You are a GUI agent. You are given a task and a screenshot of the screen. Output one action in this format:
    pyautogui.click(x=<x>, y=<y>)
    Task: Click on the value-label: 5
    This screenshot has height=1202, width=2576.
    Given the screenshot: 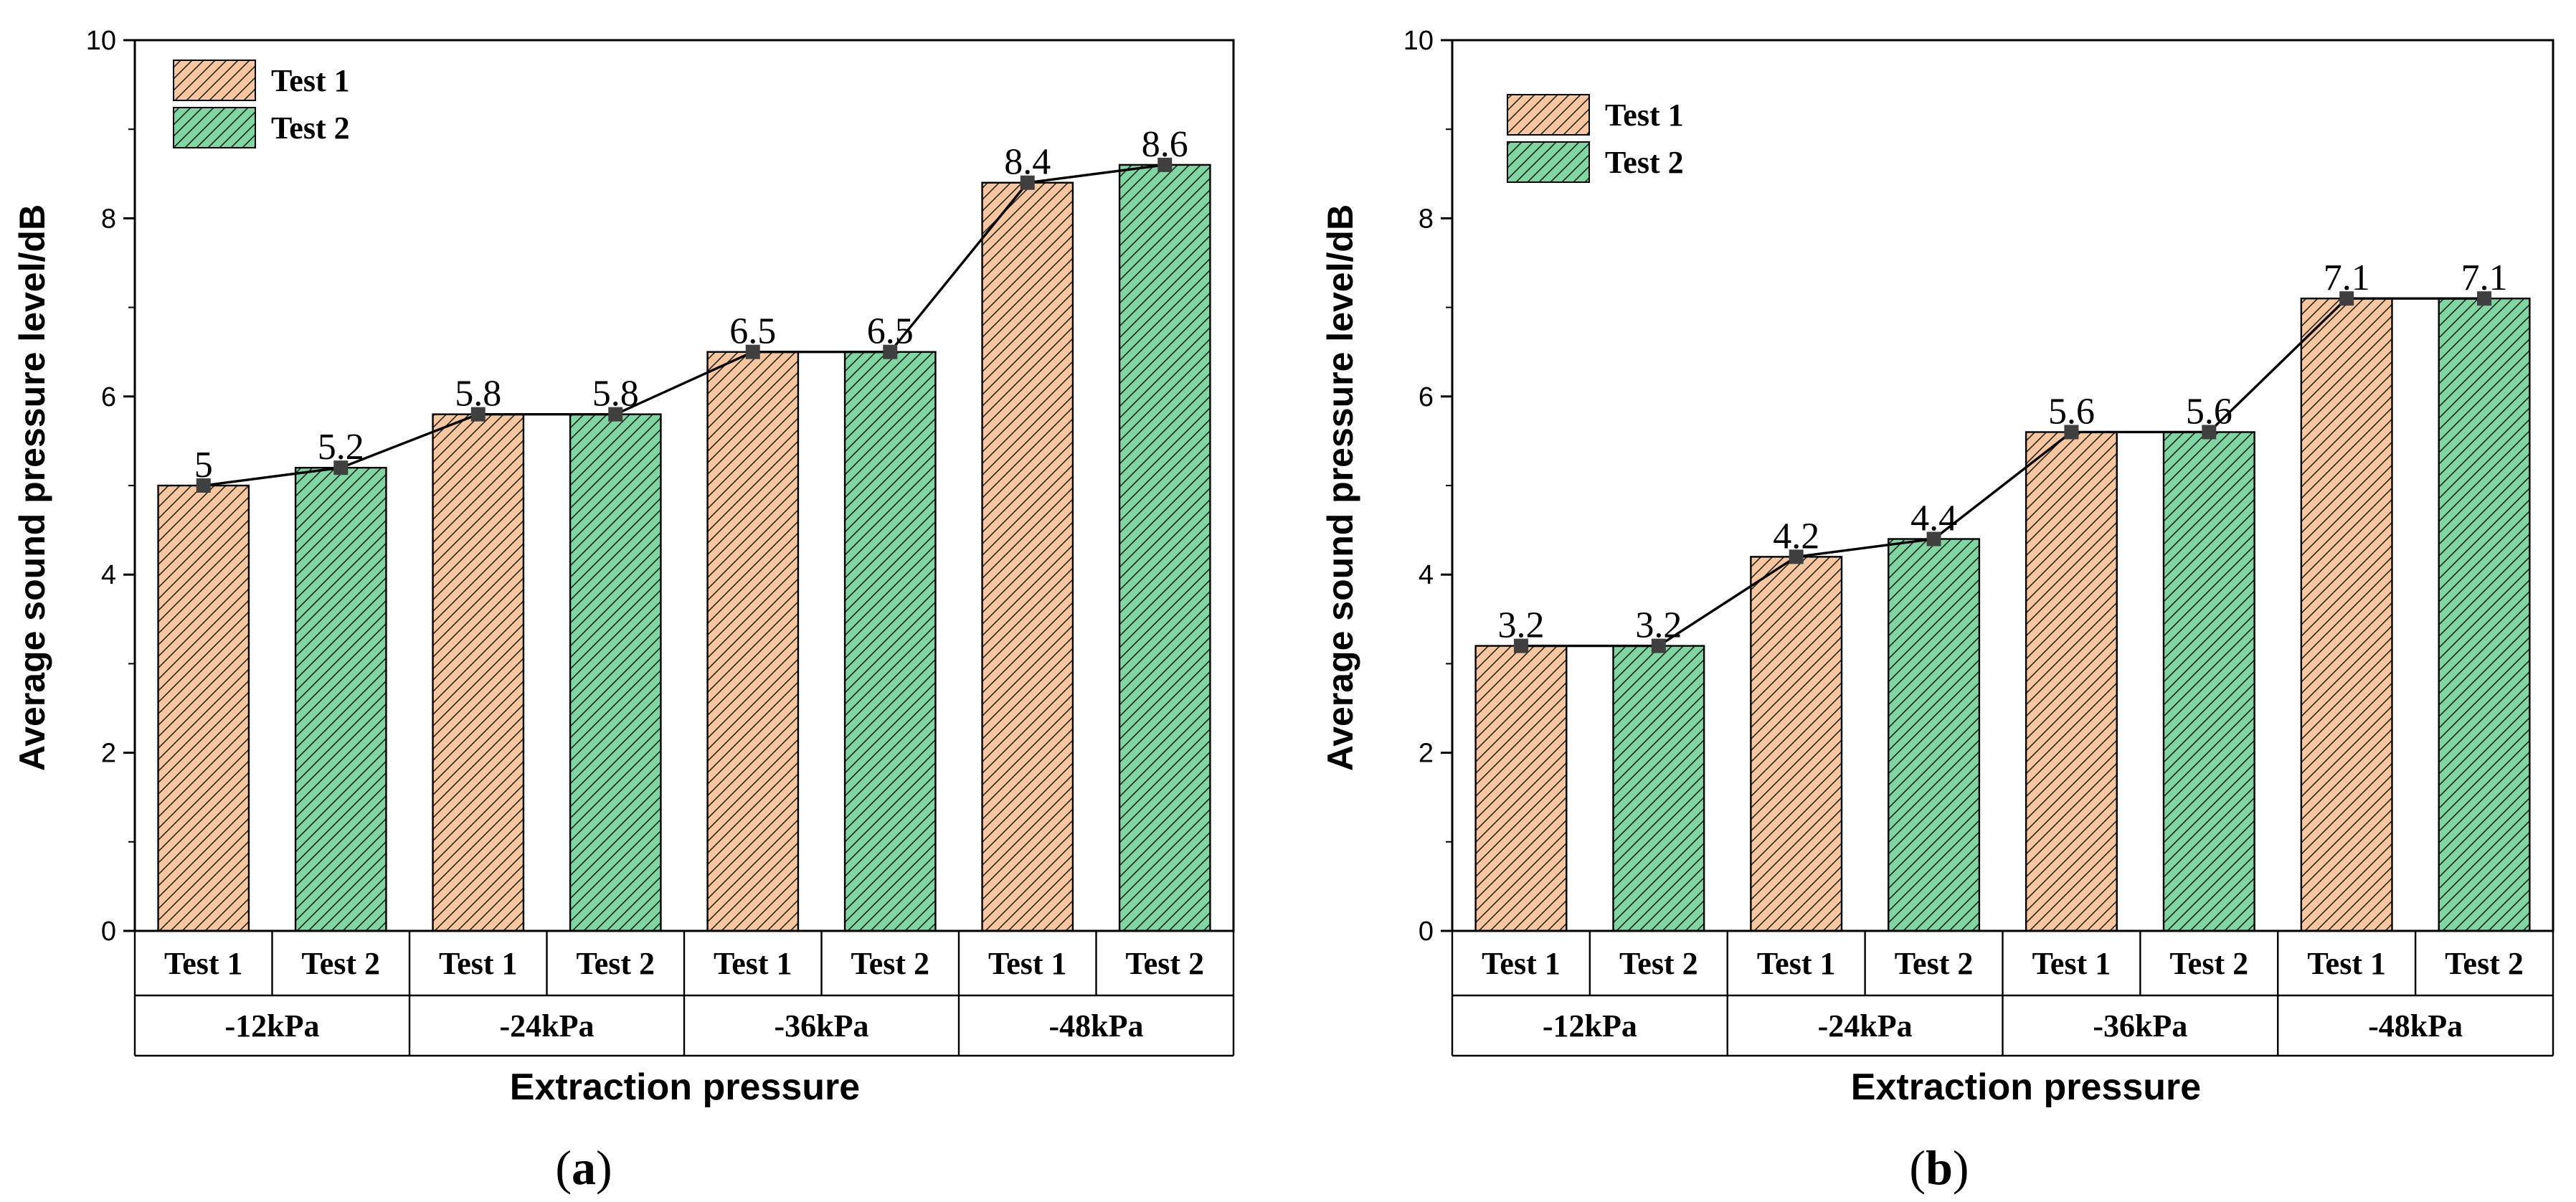 What is the action you would take?
    pyautogui.click(x=203, y=466)
    